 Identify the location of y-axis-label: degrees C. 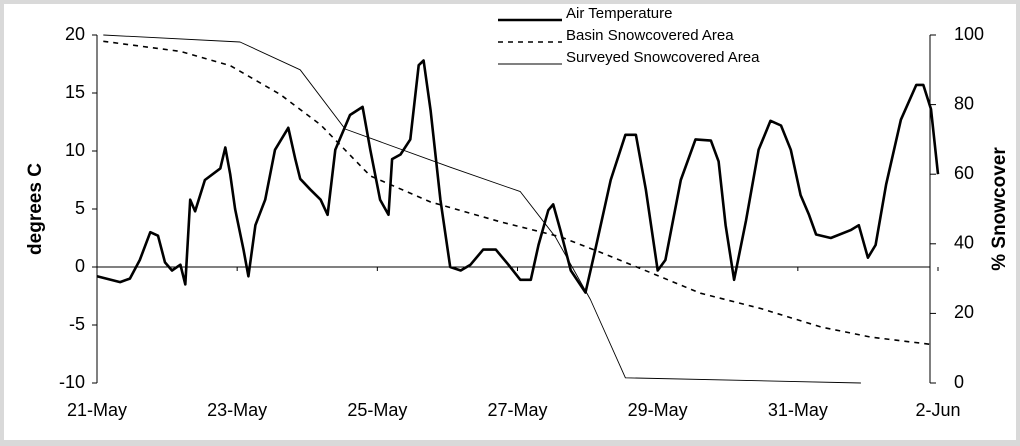
(35, 209).